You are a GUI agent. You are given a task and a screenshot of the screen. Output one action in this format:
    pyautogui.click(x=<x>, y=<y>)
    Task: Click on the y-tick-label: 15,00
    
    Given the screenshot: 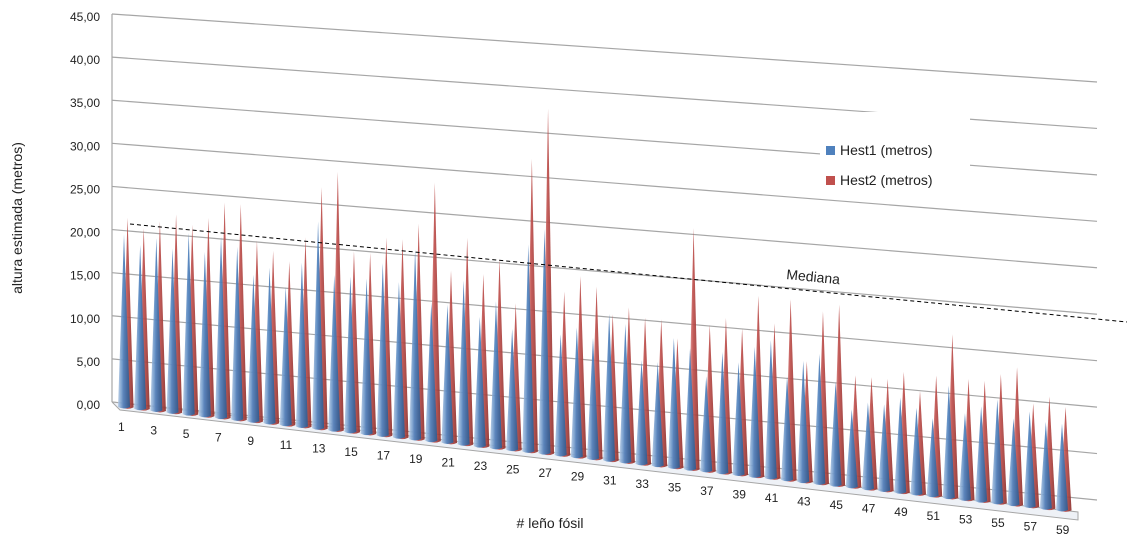 What is the action you would take?
    pyautogui.click(x=85, y=276)
    